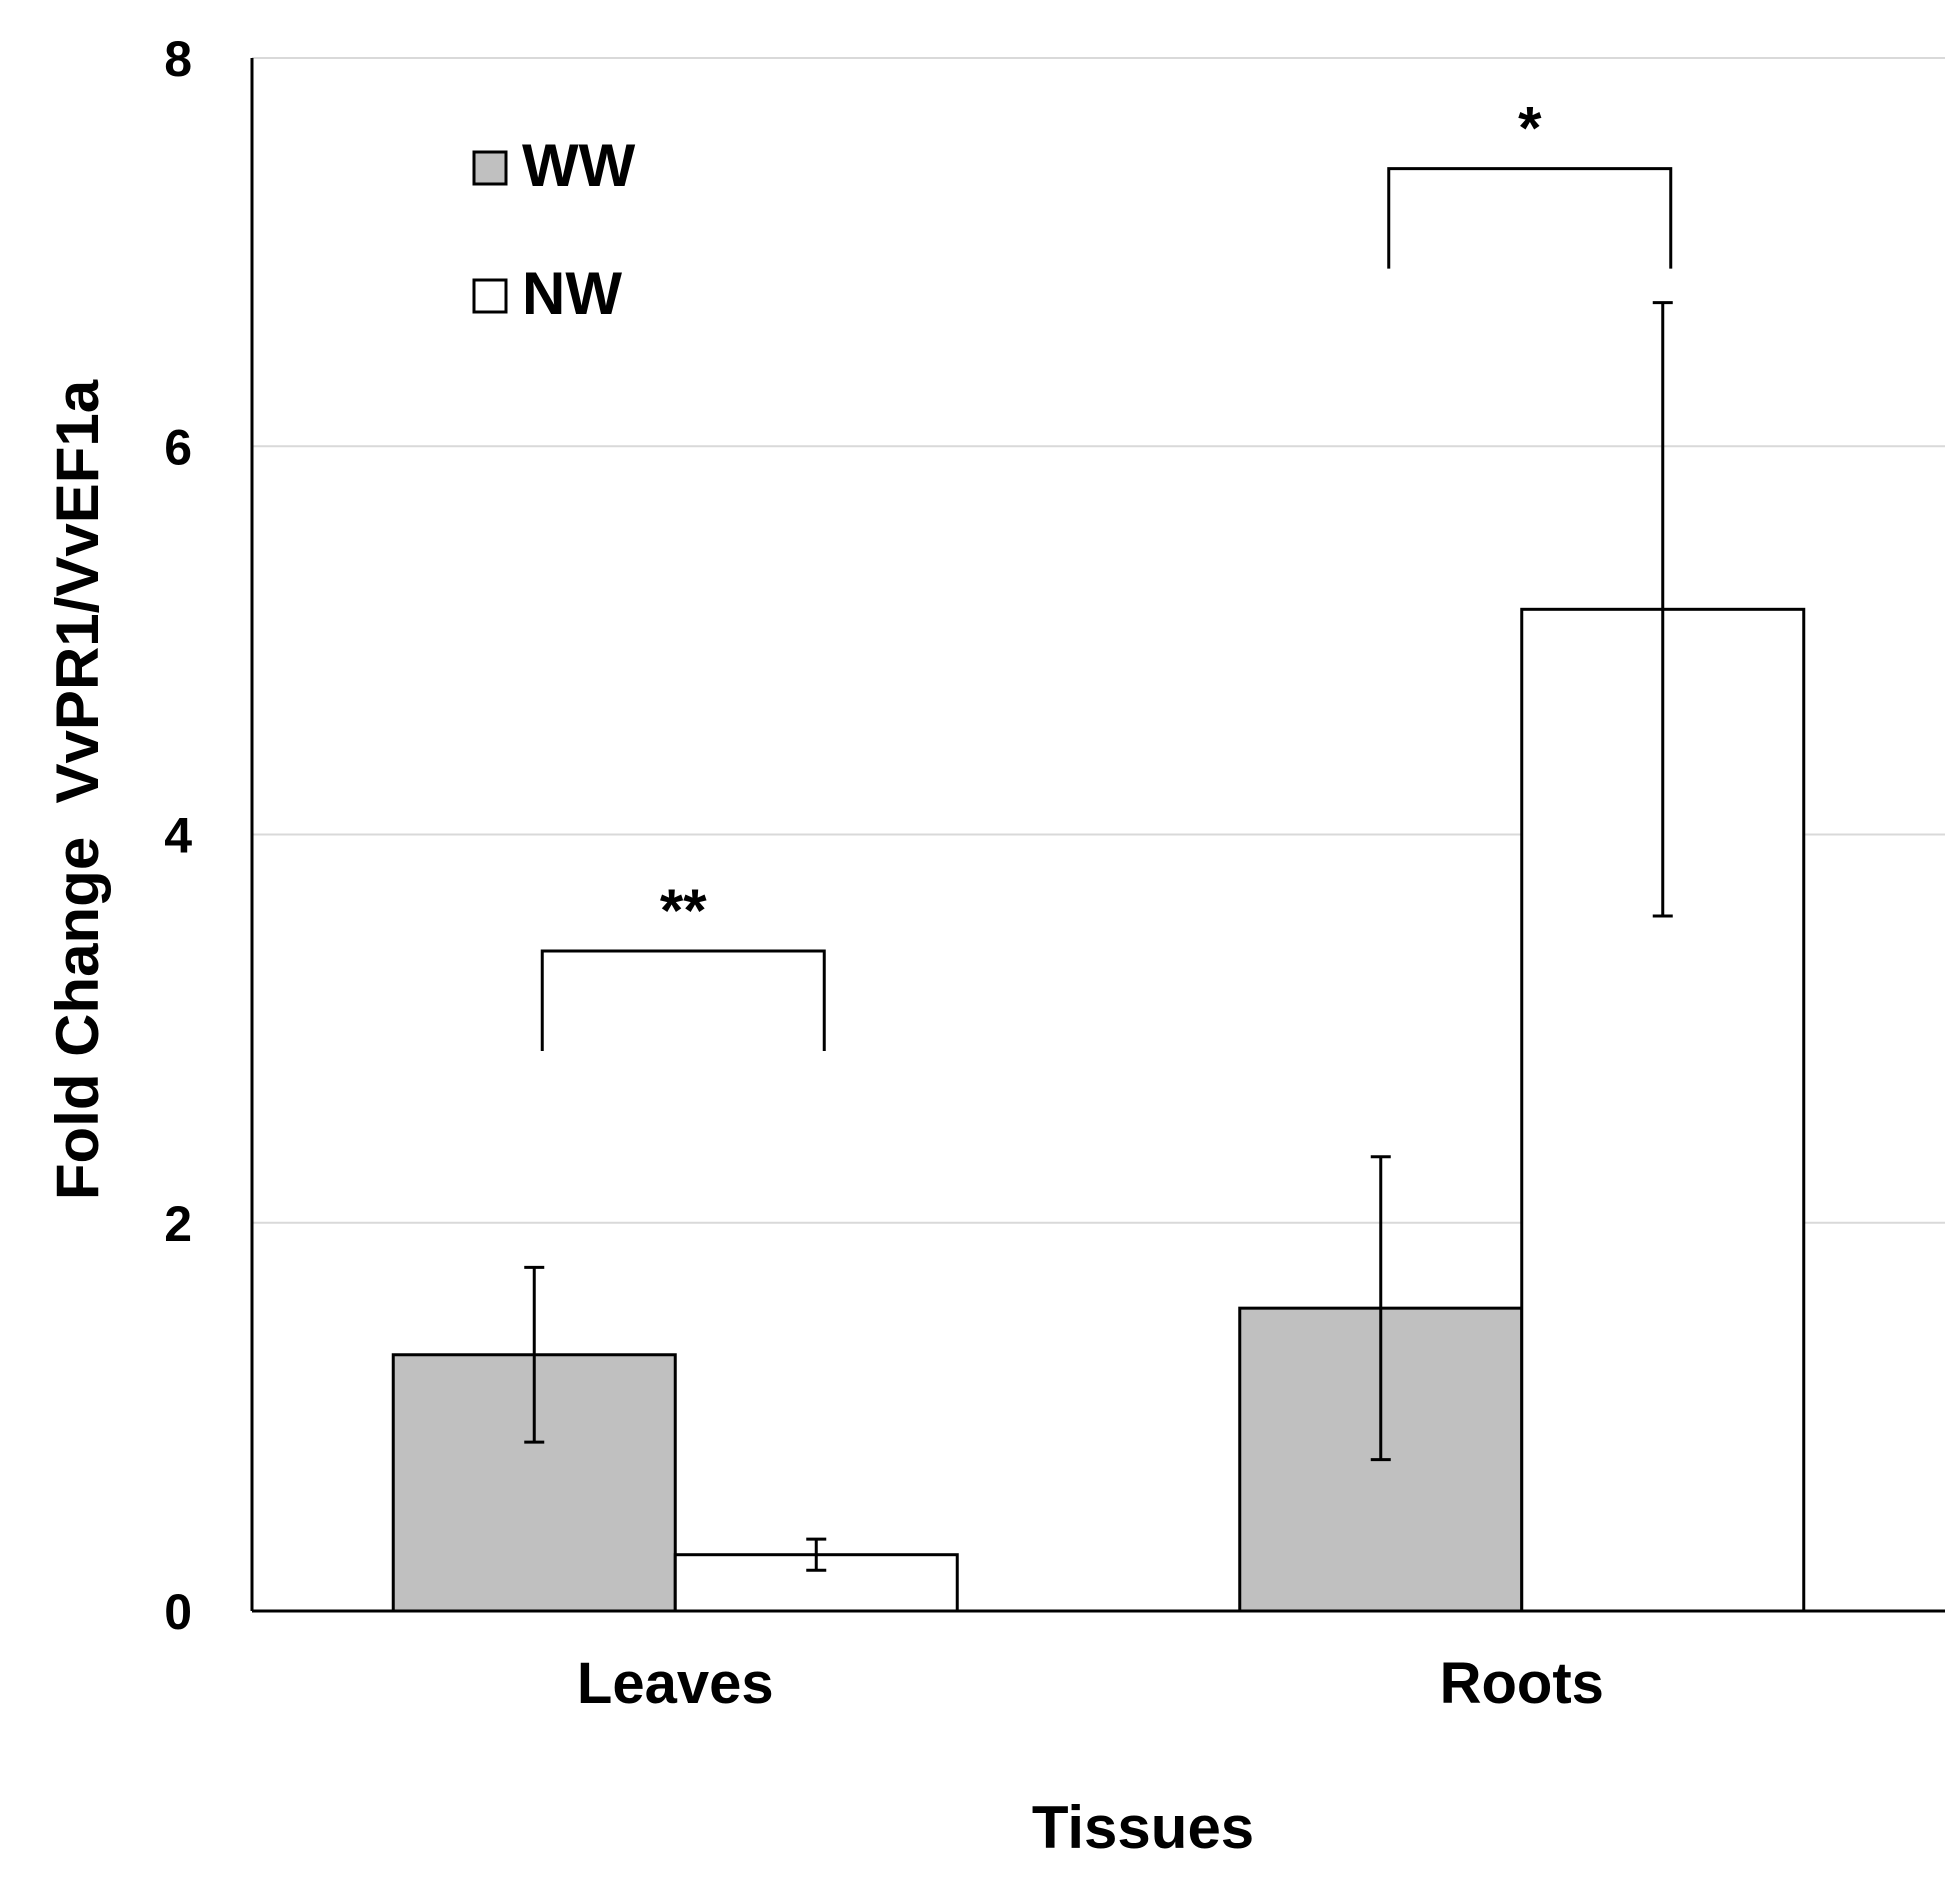 Image resolution: width=1957 pixels, height=1889 pixels. What do you see at coordinates (683, 910) in the screenshot?
I see `significance-marker: **` at bounding box center [683, 910].